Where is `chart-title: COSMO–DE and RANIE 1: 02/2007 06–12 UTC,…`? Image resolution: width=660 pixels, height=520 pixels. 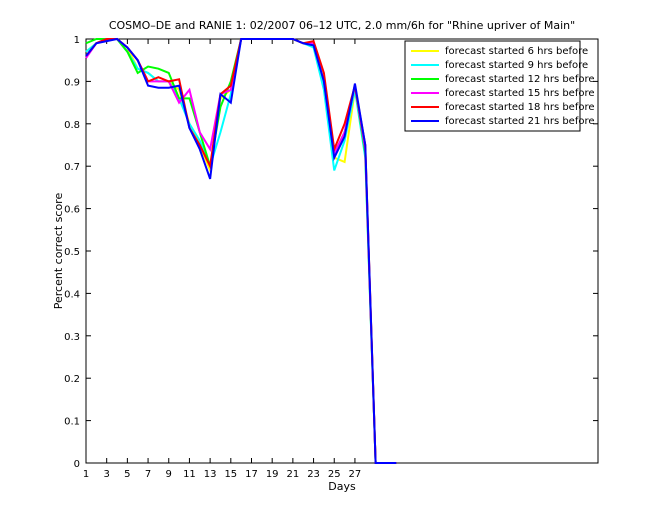
chart-title: COSMO–DE and RANIE 1: 02/2007 06–12 UTC,… is located at coordinates (342, 25).